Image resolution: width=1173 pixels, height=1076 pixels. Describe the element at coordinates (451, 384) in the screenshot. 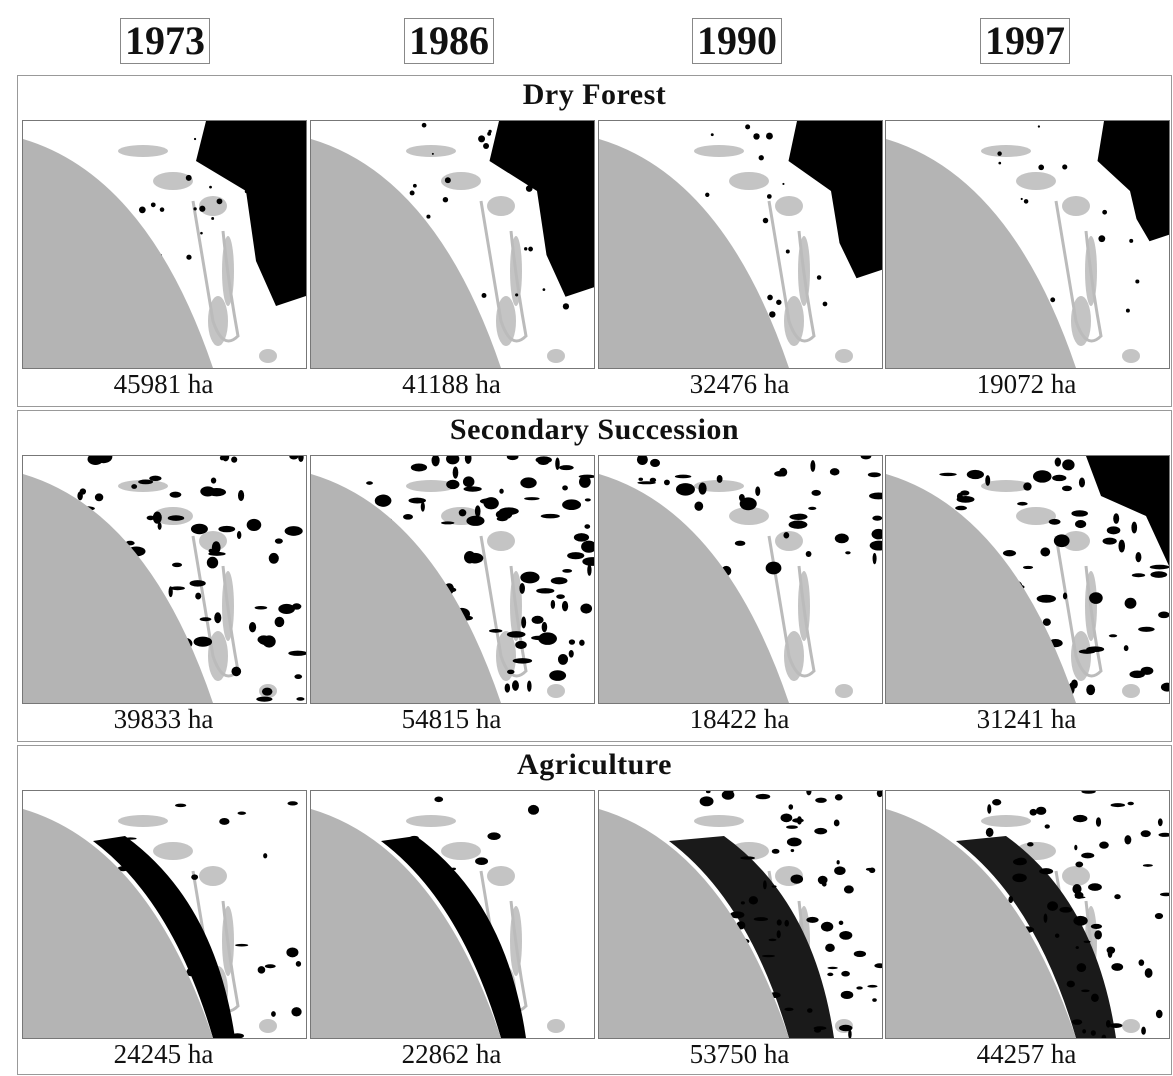

I see `area-label: 41188 ha` at that location.